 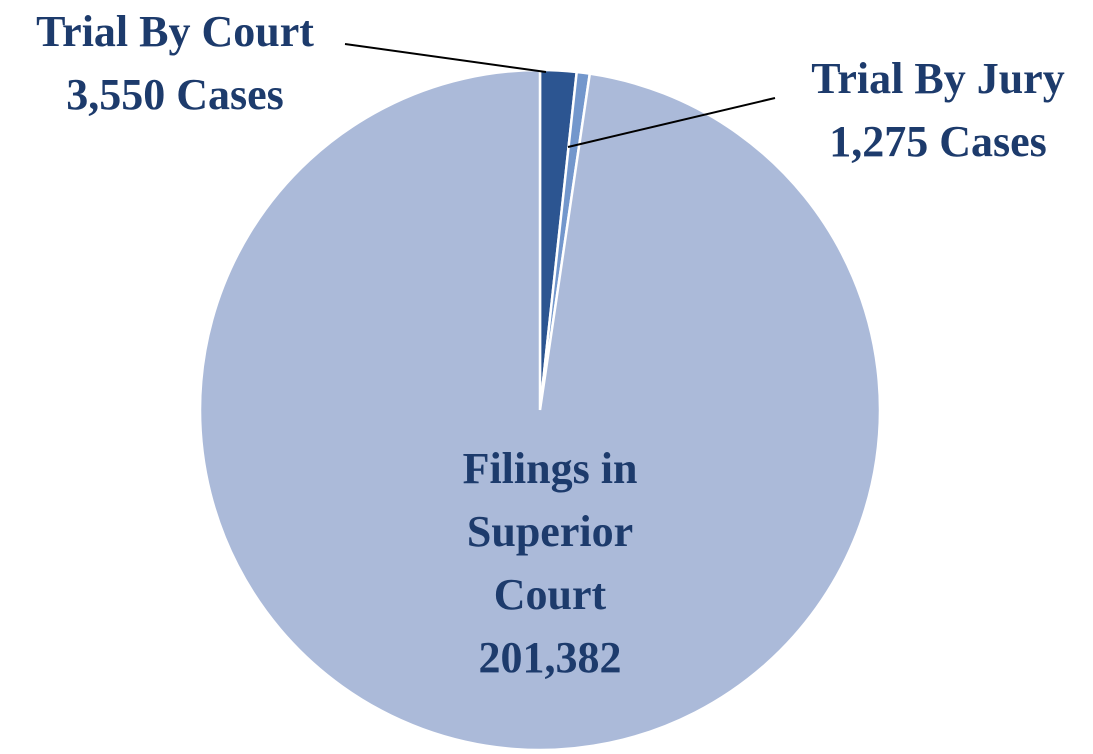 I want to click on slice-label: Trial By Jury 1,275 Cases, so click(x=936, y=110).